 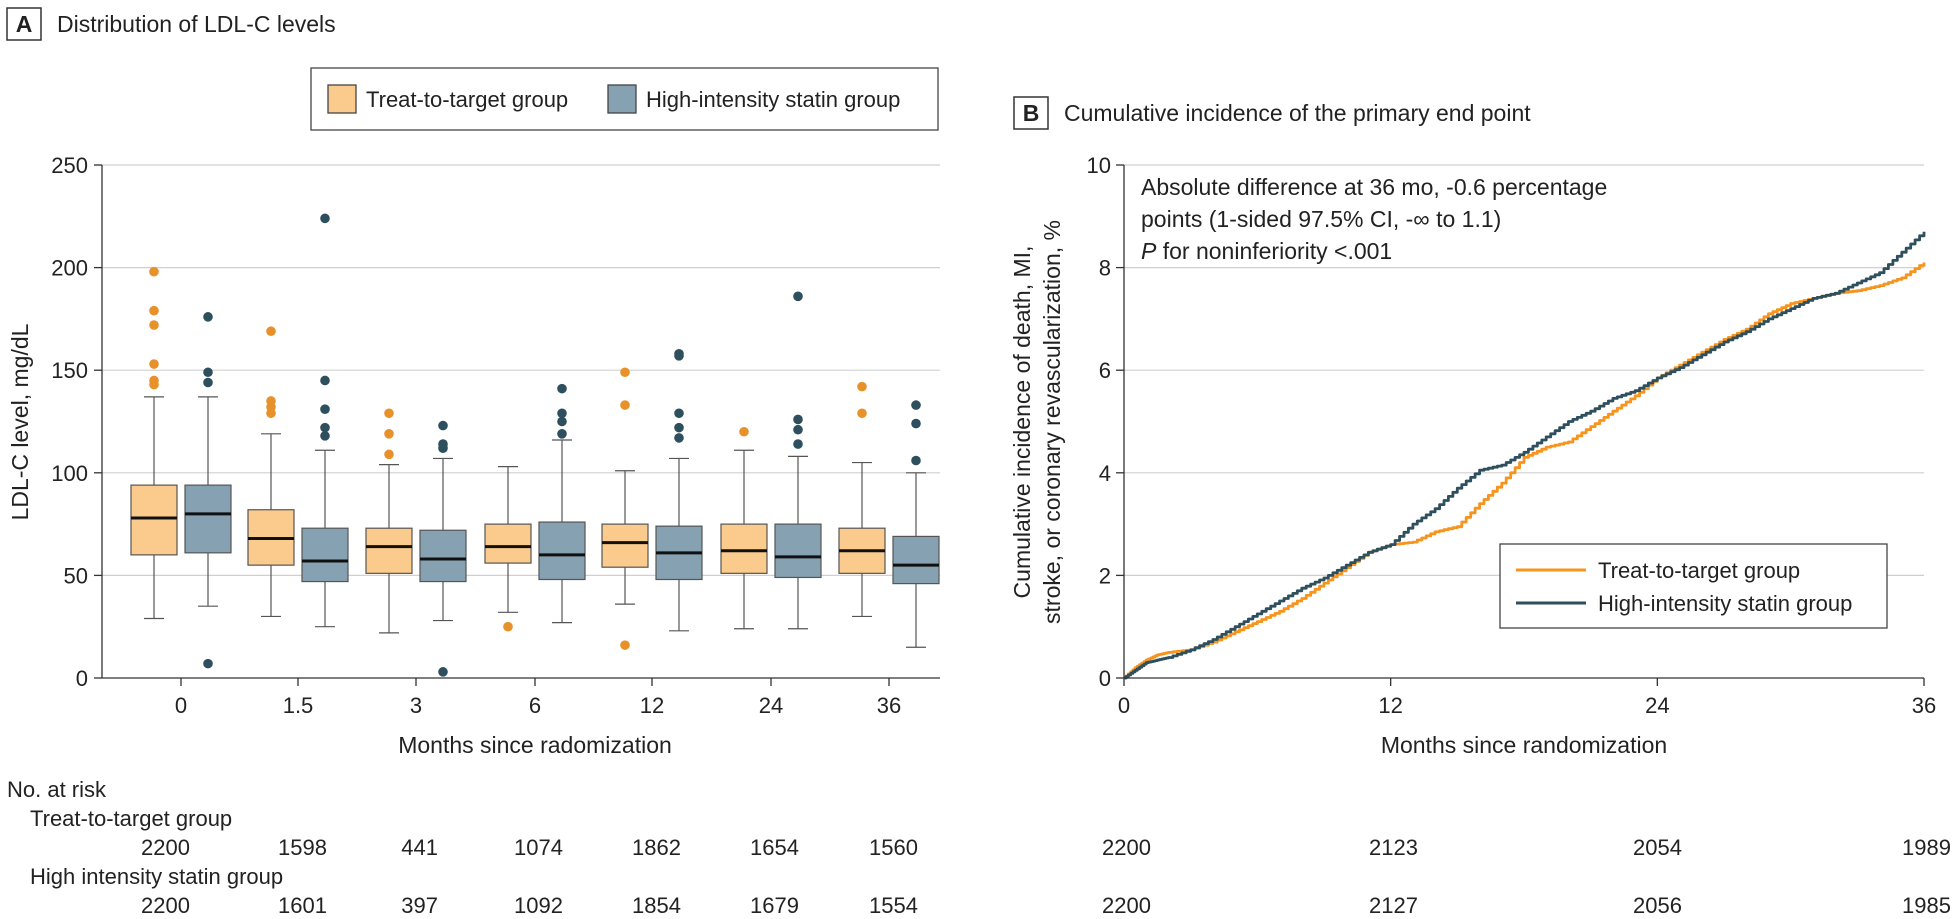 What do you see at coordinates (1022, 422) in the screenshot?
I see `panel-b-y-label-line1: Cumulative incidence of death, MI,` at bounding box center [1022, 422].